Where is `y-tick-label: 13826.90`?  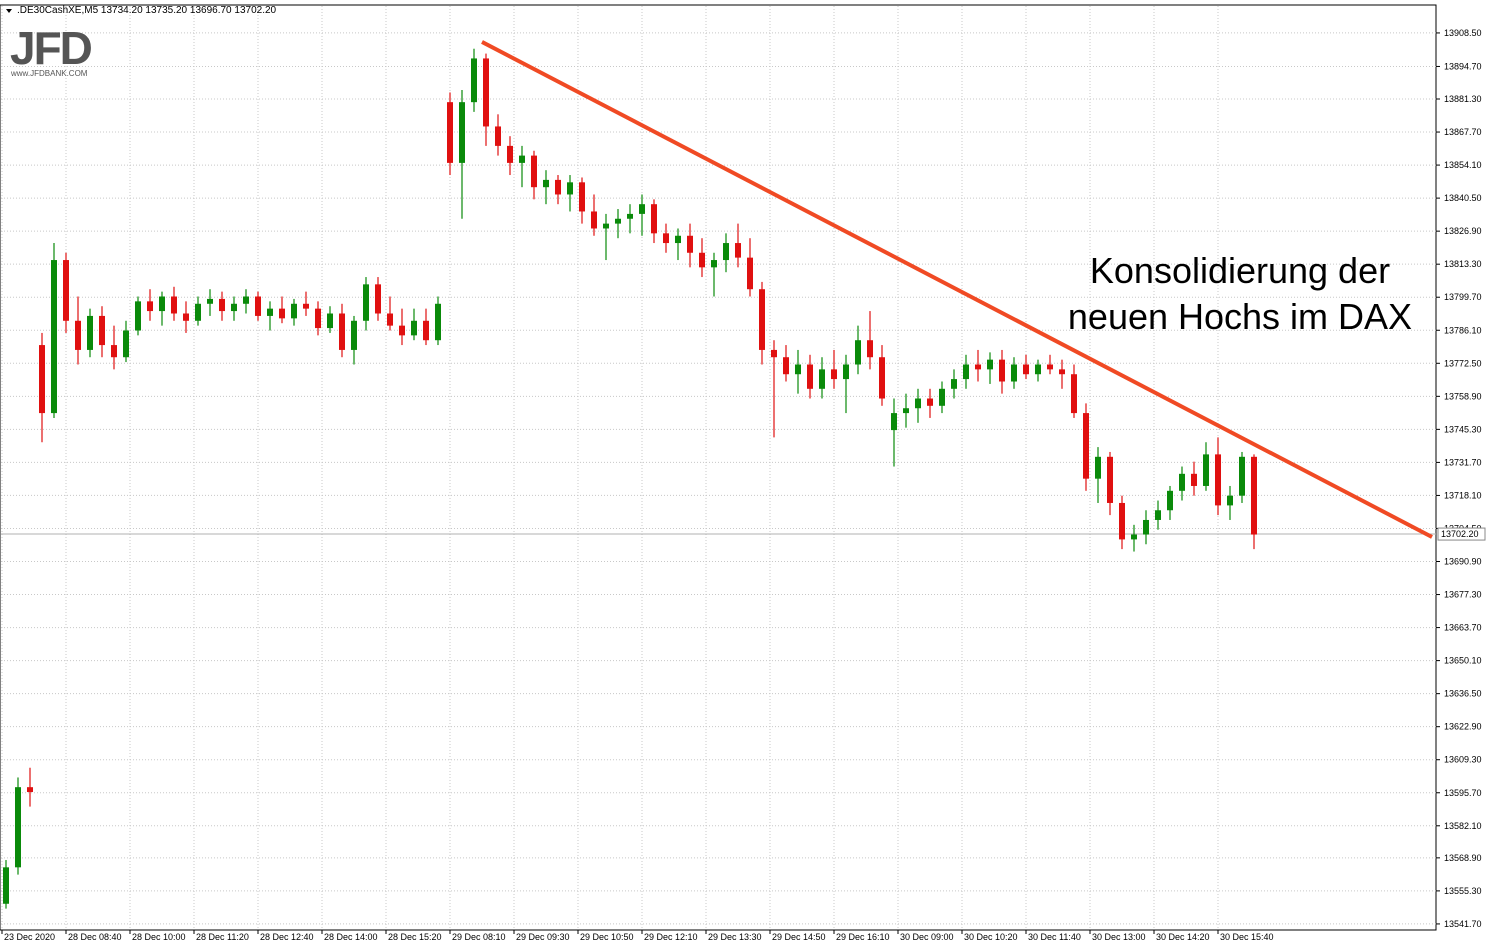
y-tick-label: 13826.90 is located at coordinates (1463, 231).